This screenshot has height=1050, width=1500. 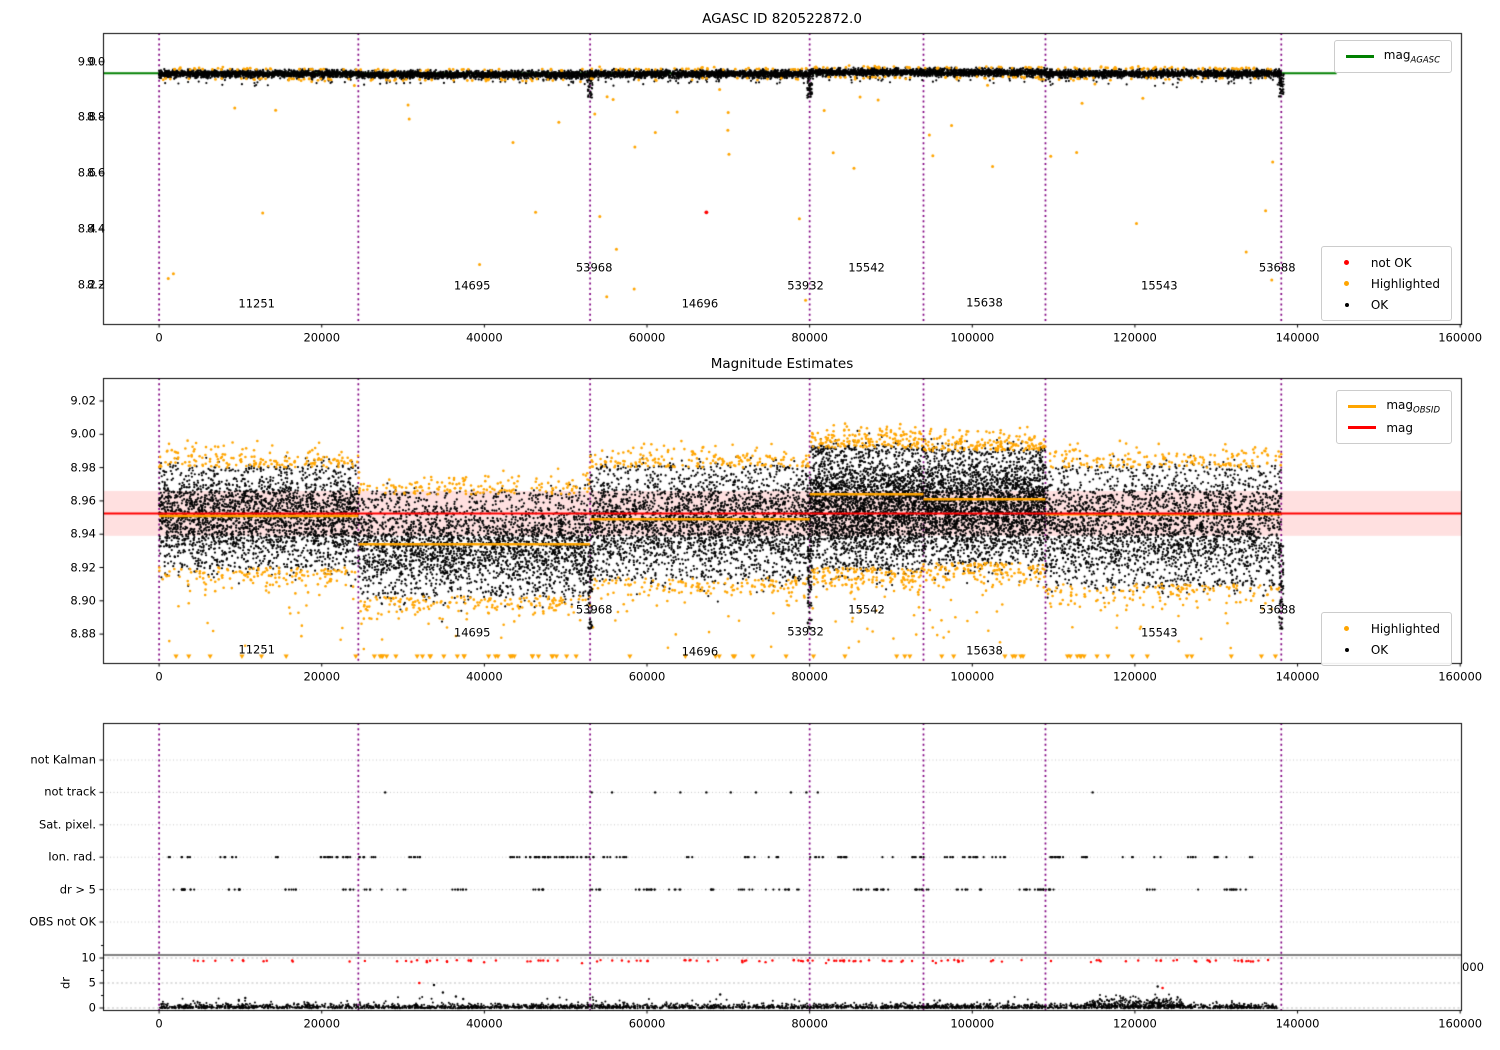 I want to click on top-plot-title: AGASC ID 820522872.0, so click(x=782, y=19).